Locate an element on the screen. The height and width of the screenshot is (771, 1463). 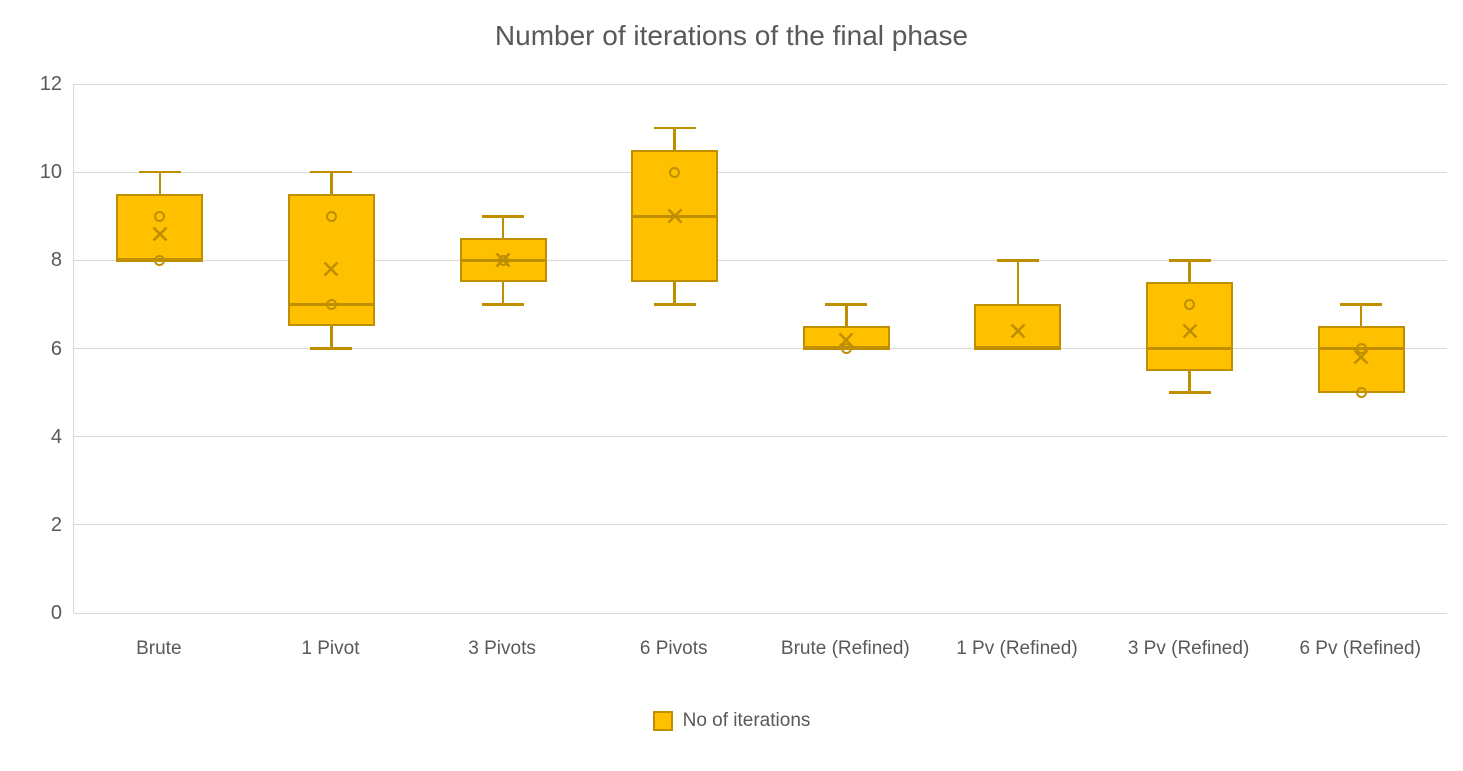
category-label: Brute is located at coordinates (159, 648).